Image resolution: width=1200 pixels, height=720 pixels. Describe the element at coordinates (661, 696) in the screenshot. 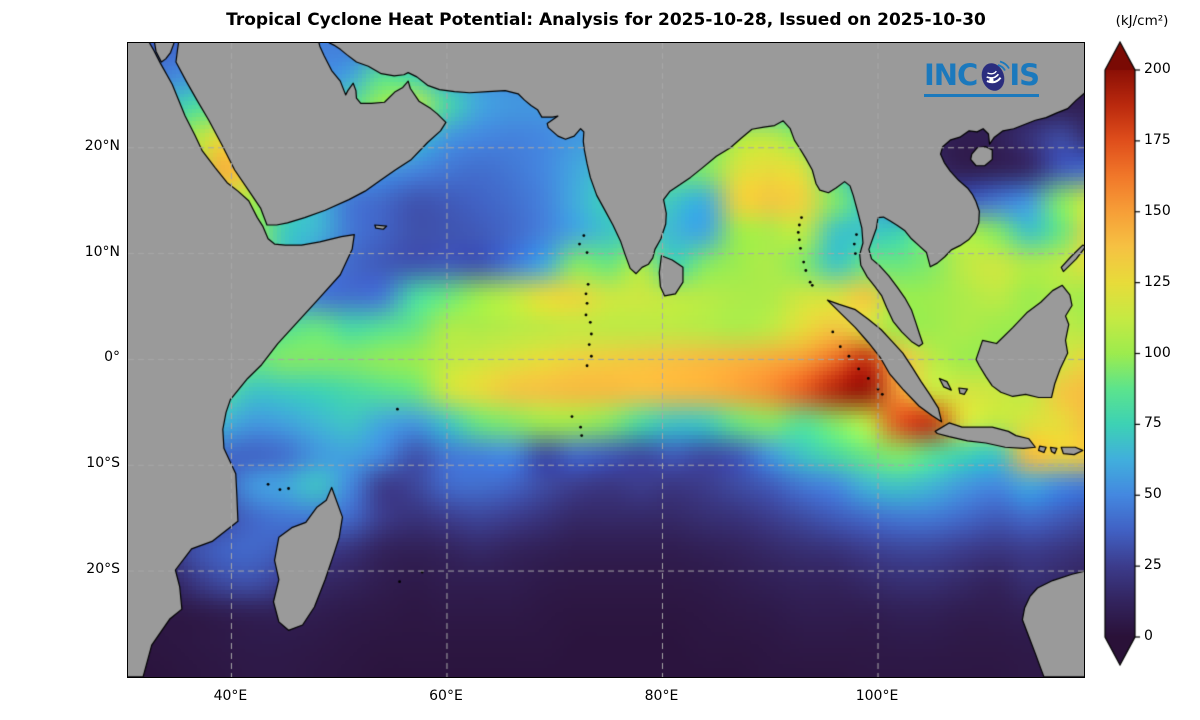

I see `x-tick-label: 80°E` at that location.